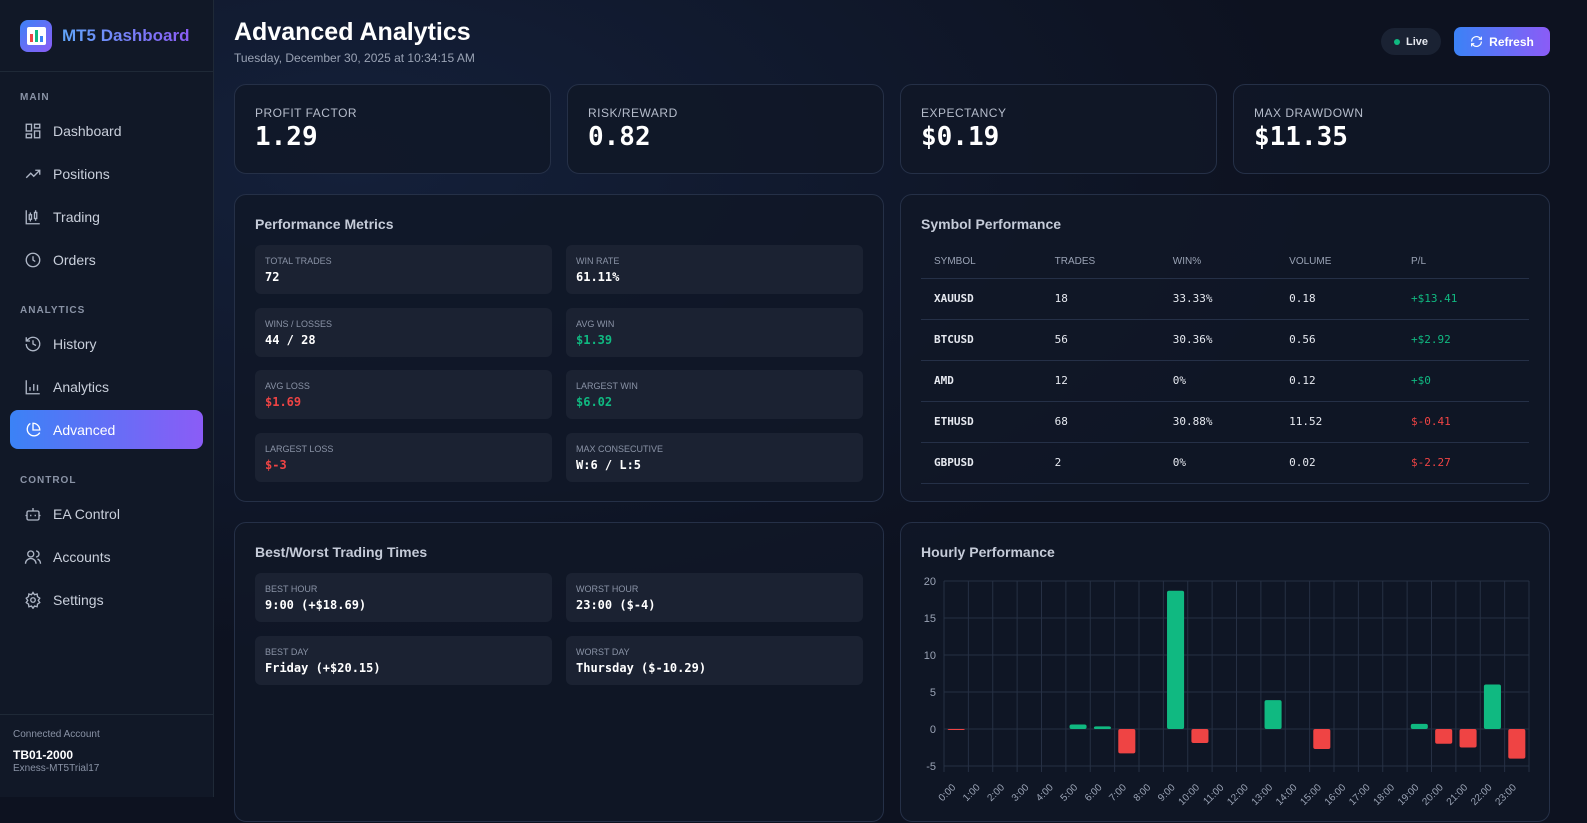 This screenshot has height=823, width=1587. Describe the element at coordinates (933, 730) in the screenshot. I see `y-tick-label: 0` at that location.